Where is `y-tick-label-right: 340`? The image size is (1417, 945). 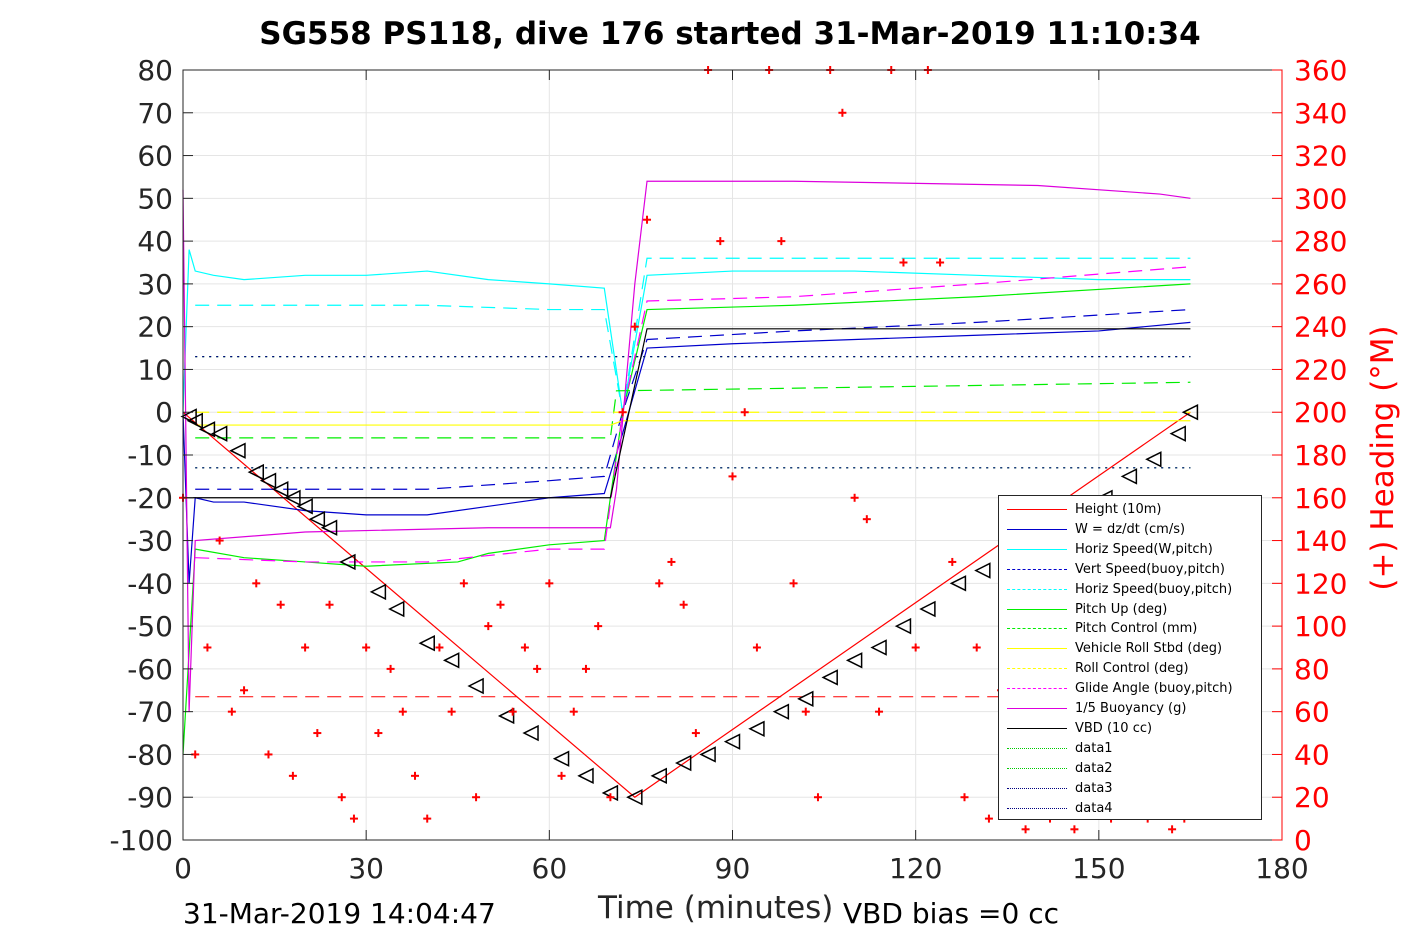
y-tick-label-right: 340 is located at coordinates (1320, 113).